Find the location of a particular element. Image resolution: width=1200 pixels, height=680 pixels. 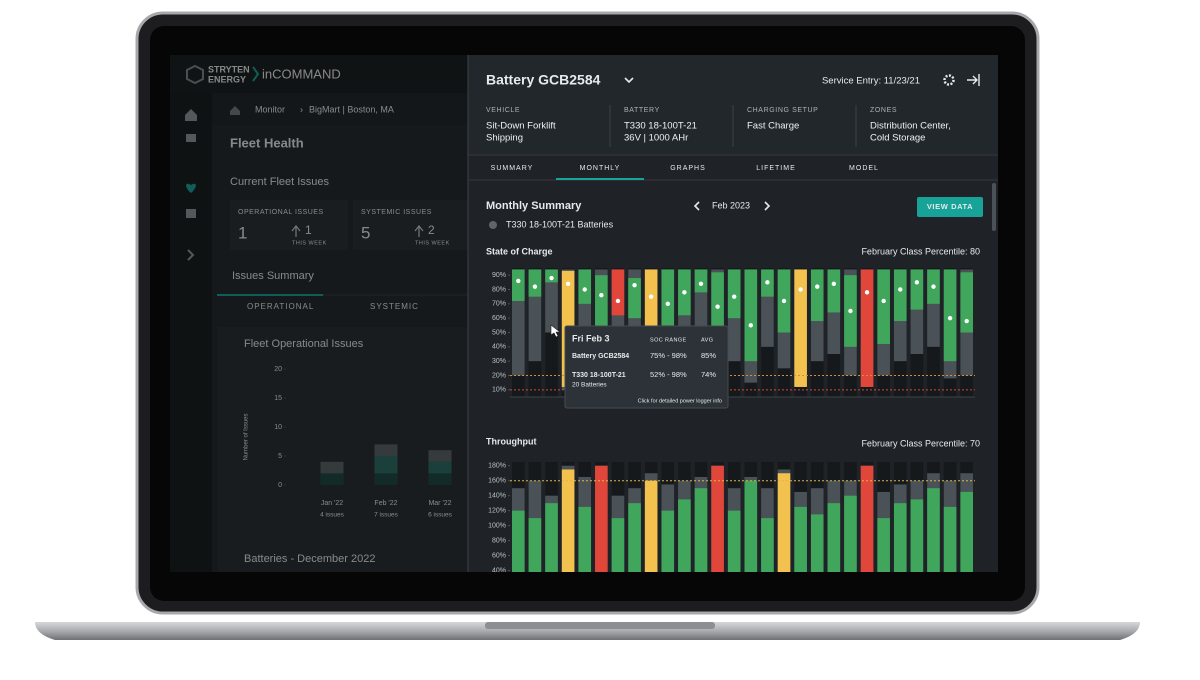

fleet-icon is located at coordinates (191, 138).